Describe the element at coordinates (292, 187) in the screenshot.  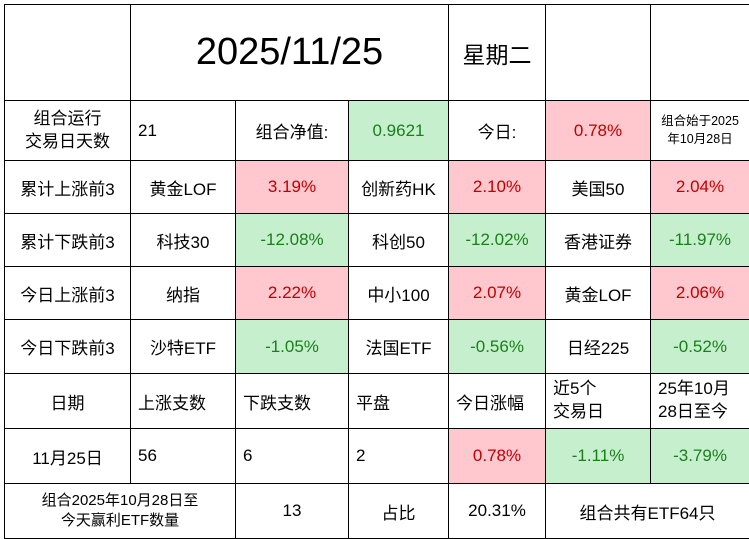
I see `etf-change: 3.19%` at that location.